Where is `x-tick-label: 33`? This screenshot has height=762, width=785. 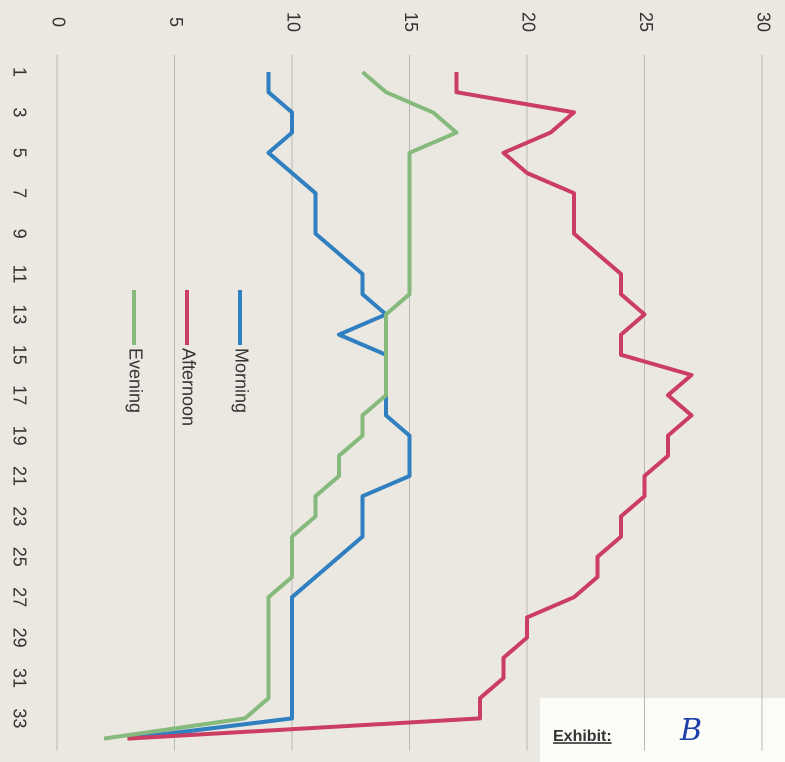
x-tick-label: 33 is located at coordinates (19, 718).